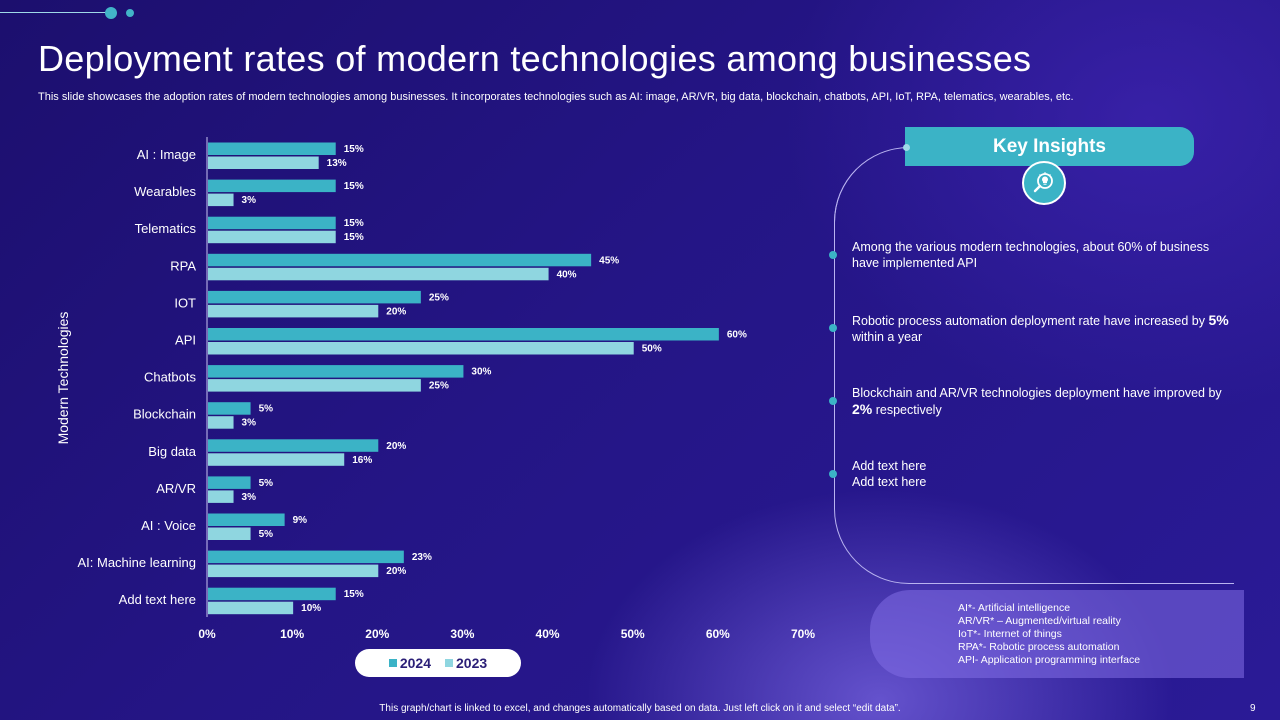 This screenshot has width=1280, height=720. I want to click on insight-item-4: Add text here Add text here, so click(1044, 474).